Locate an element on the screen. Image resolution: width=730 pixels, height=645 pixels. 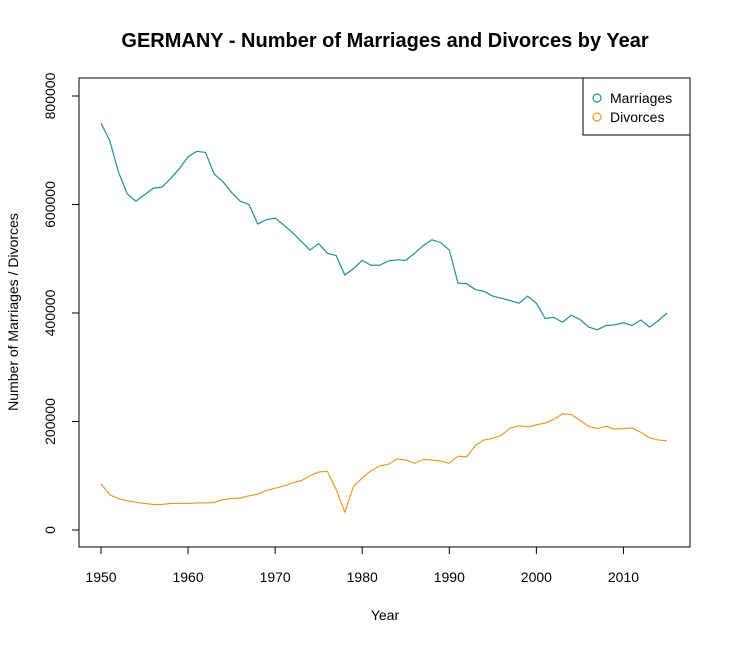
y-axis-label: Number of Marriages / Divorces is located at coordinates (13, 312).